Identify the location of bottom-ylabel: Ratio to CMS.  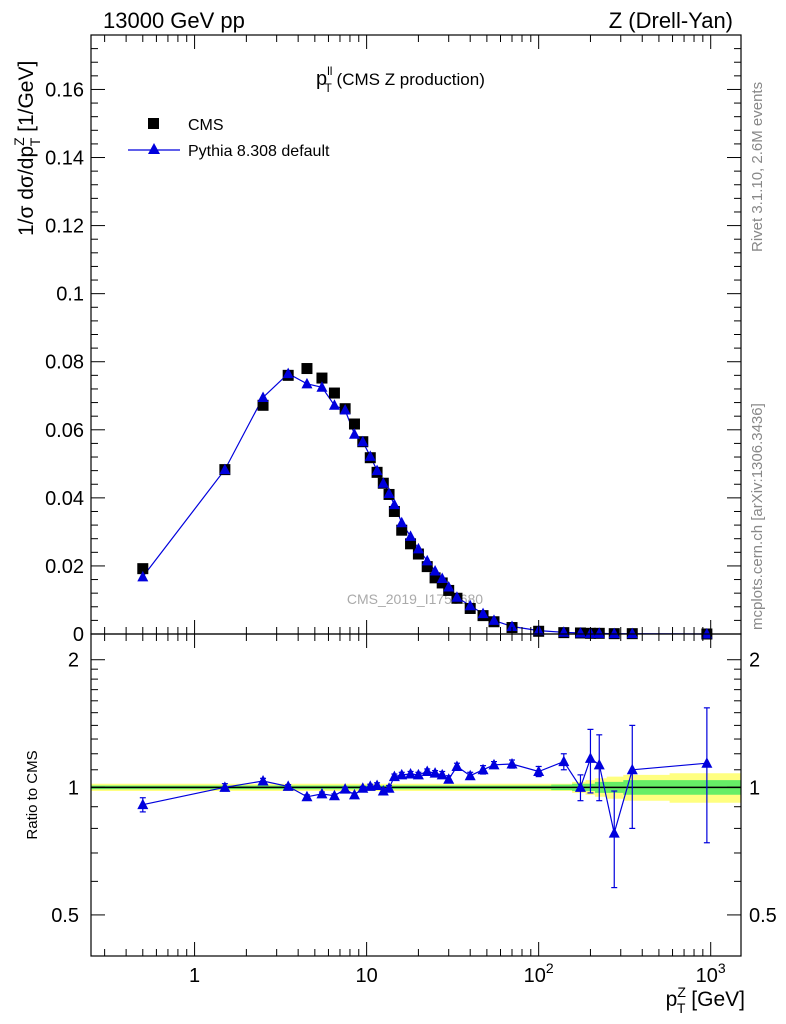
(32, 794).